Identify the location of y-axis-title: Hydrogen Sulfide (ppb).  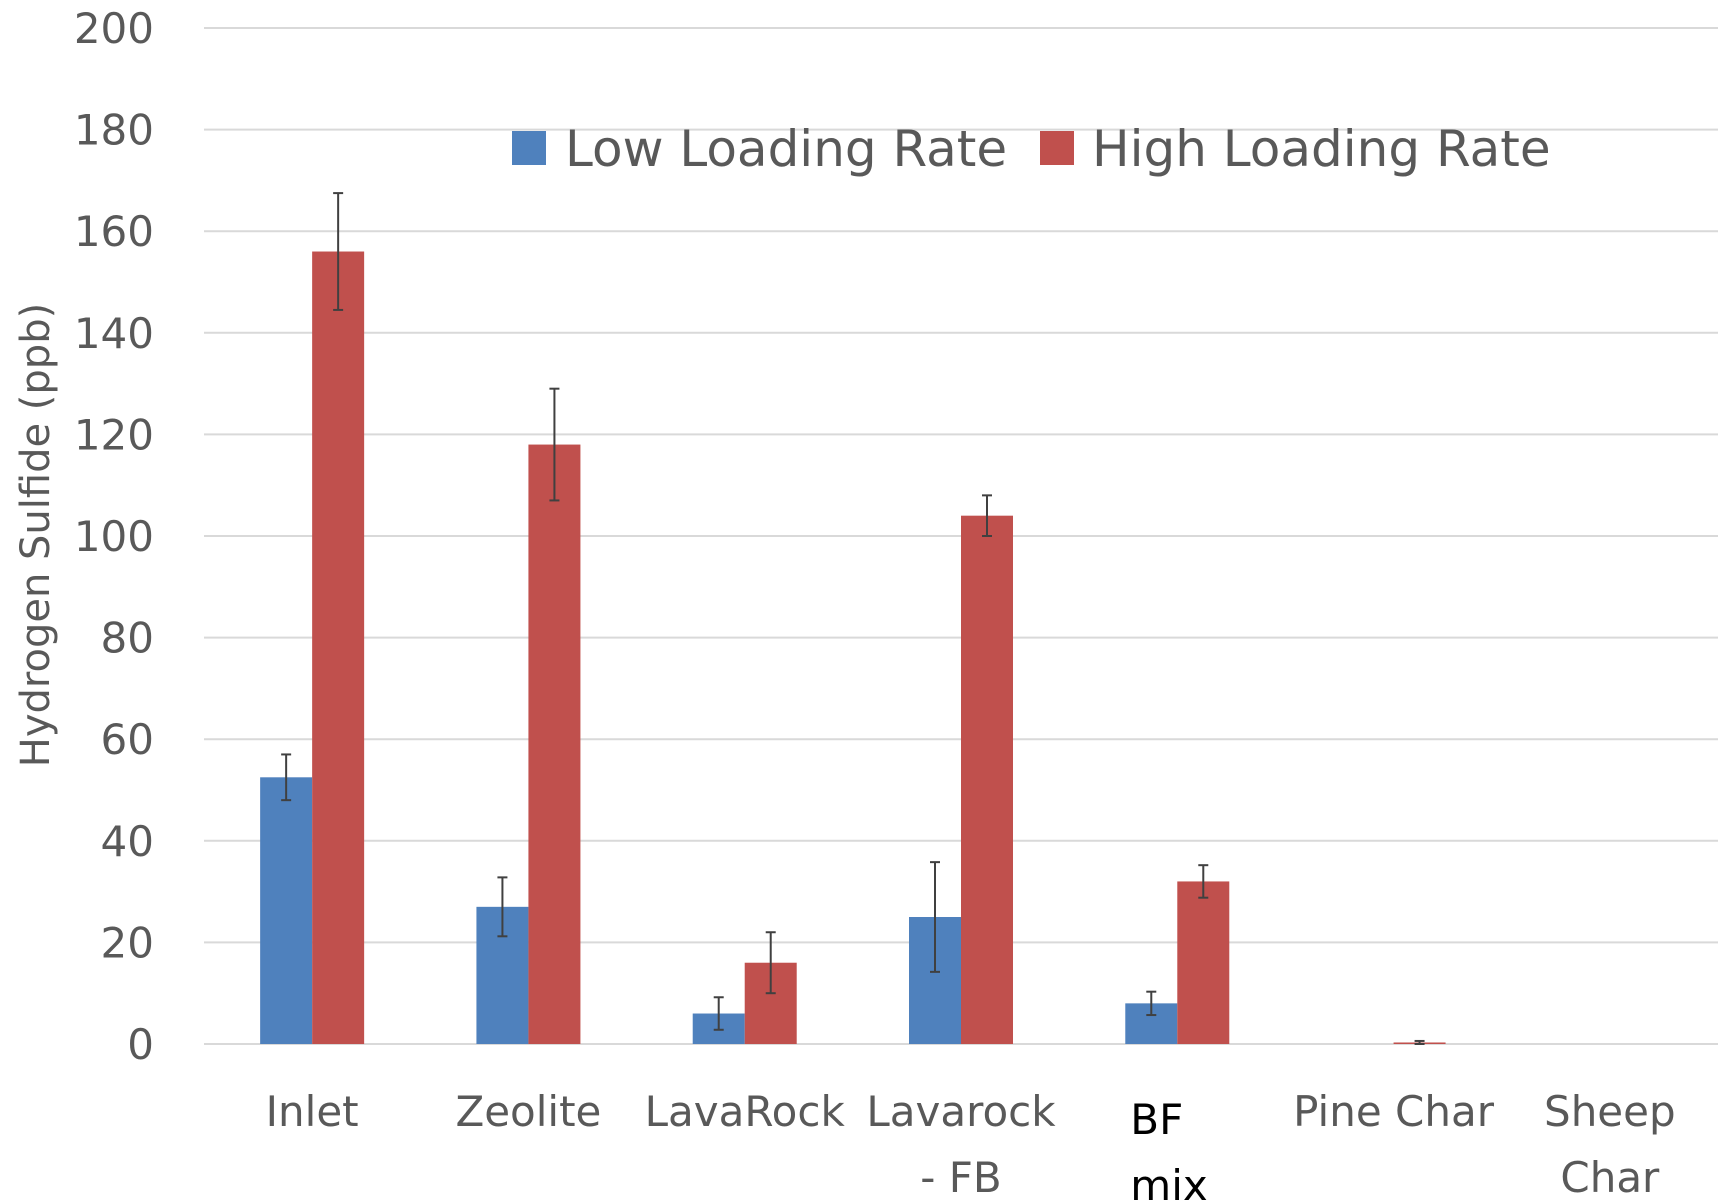
(36, 535).